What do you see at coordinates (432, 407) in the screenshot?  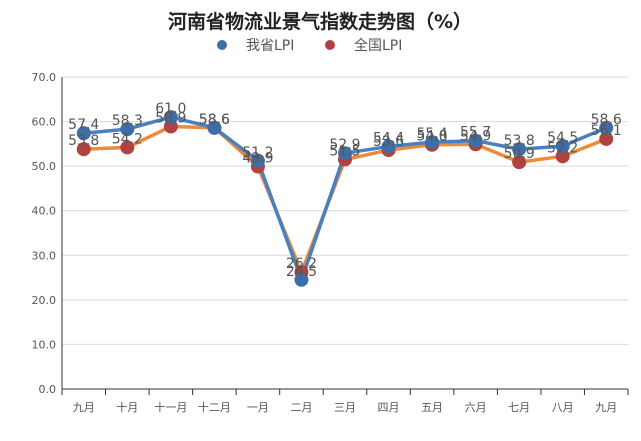 I see `x-tick-label: 五月` at bounding box center [432, 407].